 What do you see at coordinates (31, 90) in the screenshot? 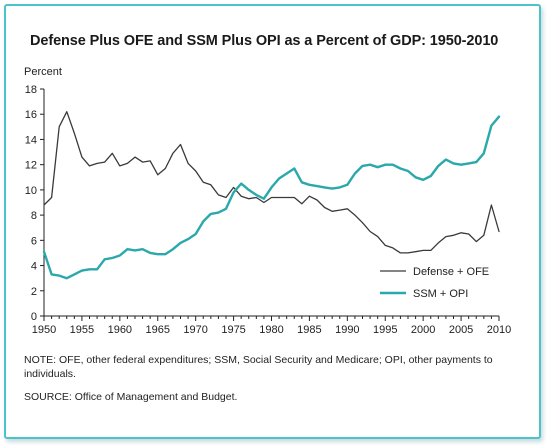
I see `y-tick-label: 18` at bounding box center [31, 90].